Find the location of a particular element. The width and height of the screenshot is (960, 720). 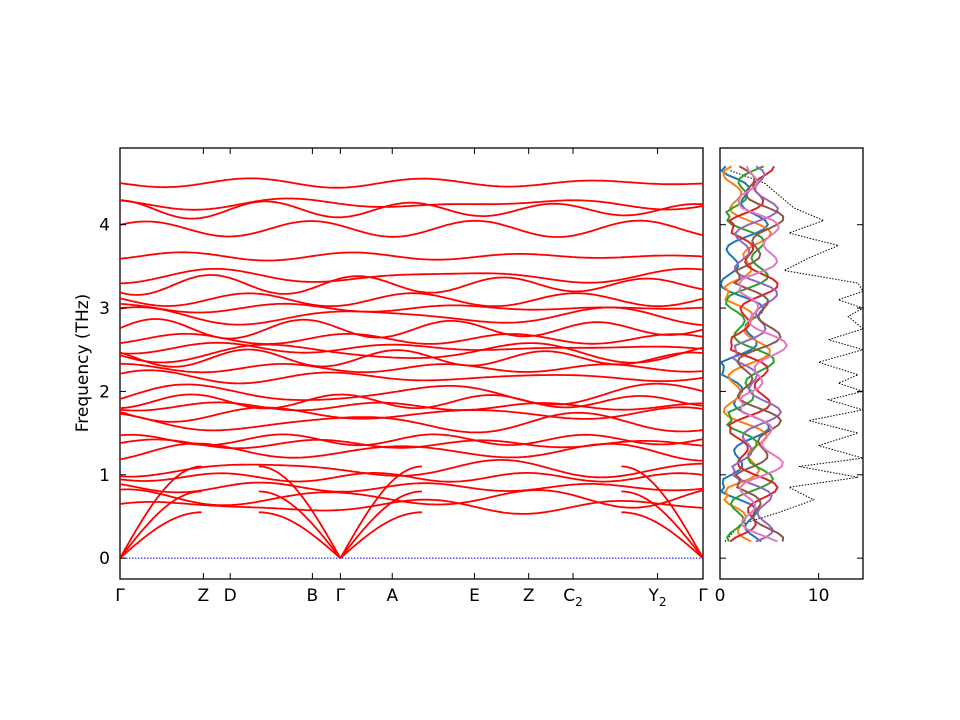

path-label: Y2 is located at coordinates (657, 597).